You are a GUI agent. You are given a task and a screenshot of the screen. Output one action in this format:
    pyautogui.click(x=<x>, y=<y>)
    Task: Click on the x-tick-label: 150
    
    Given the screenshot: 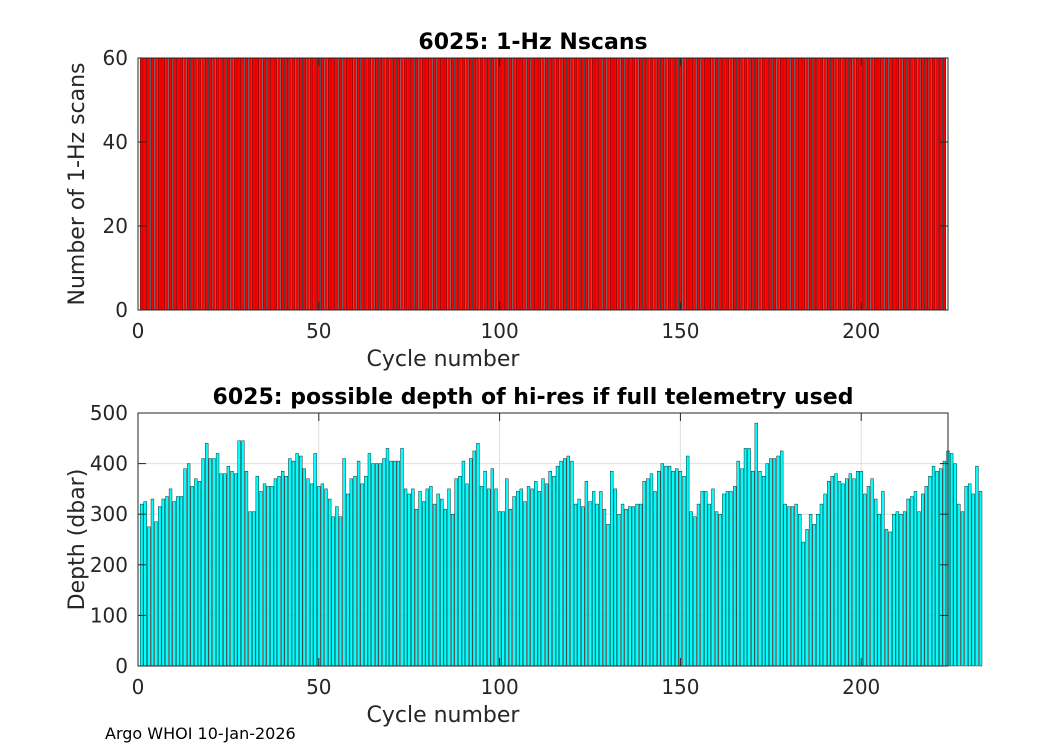 What is the action you would take?
    pyautogui.click(x=680, y=687)
    